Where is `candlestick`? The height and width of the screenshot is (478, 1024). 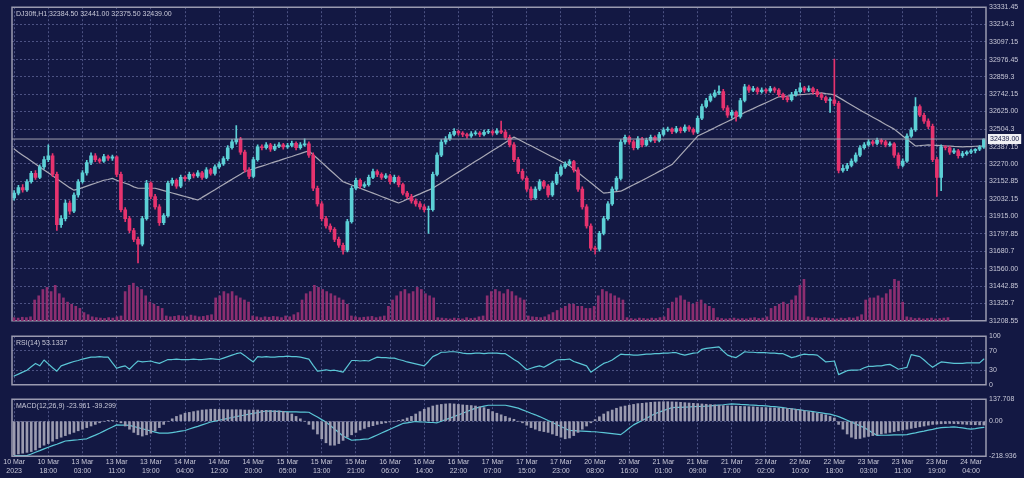 candlestick is located at coordinates (830, 105).